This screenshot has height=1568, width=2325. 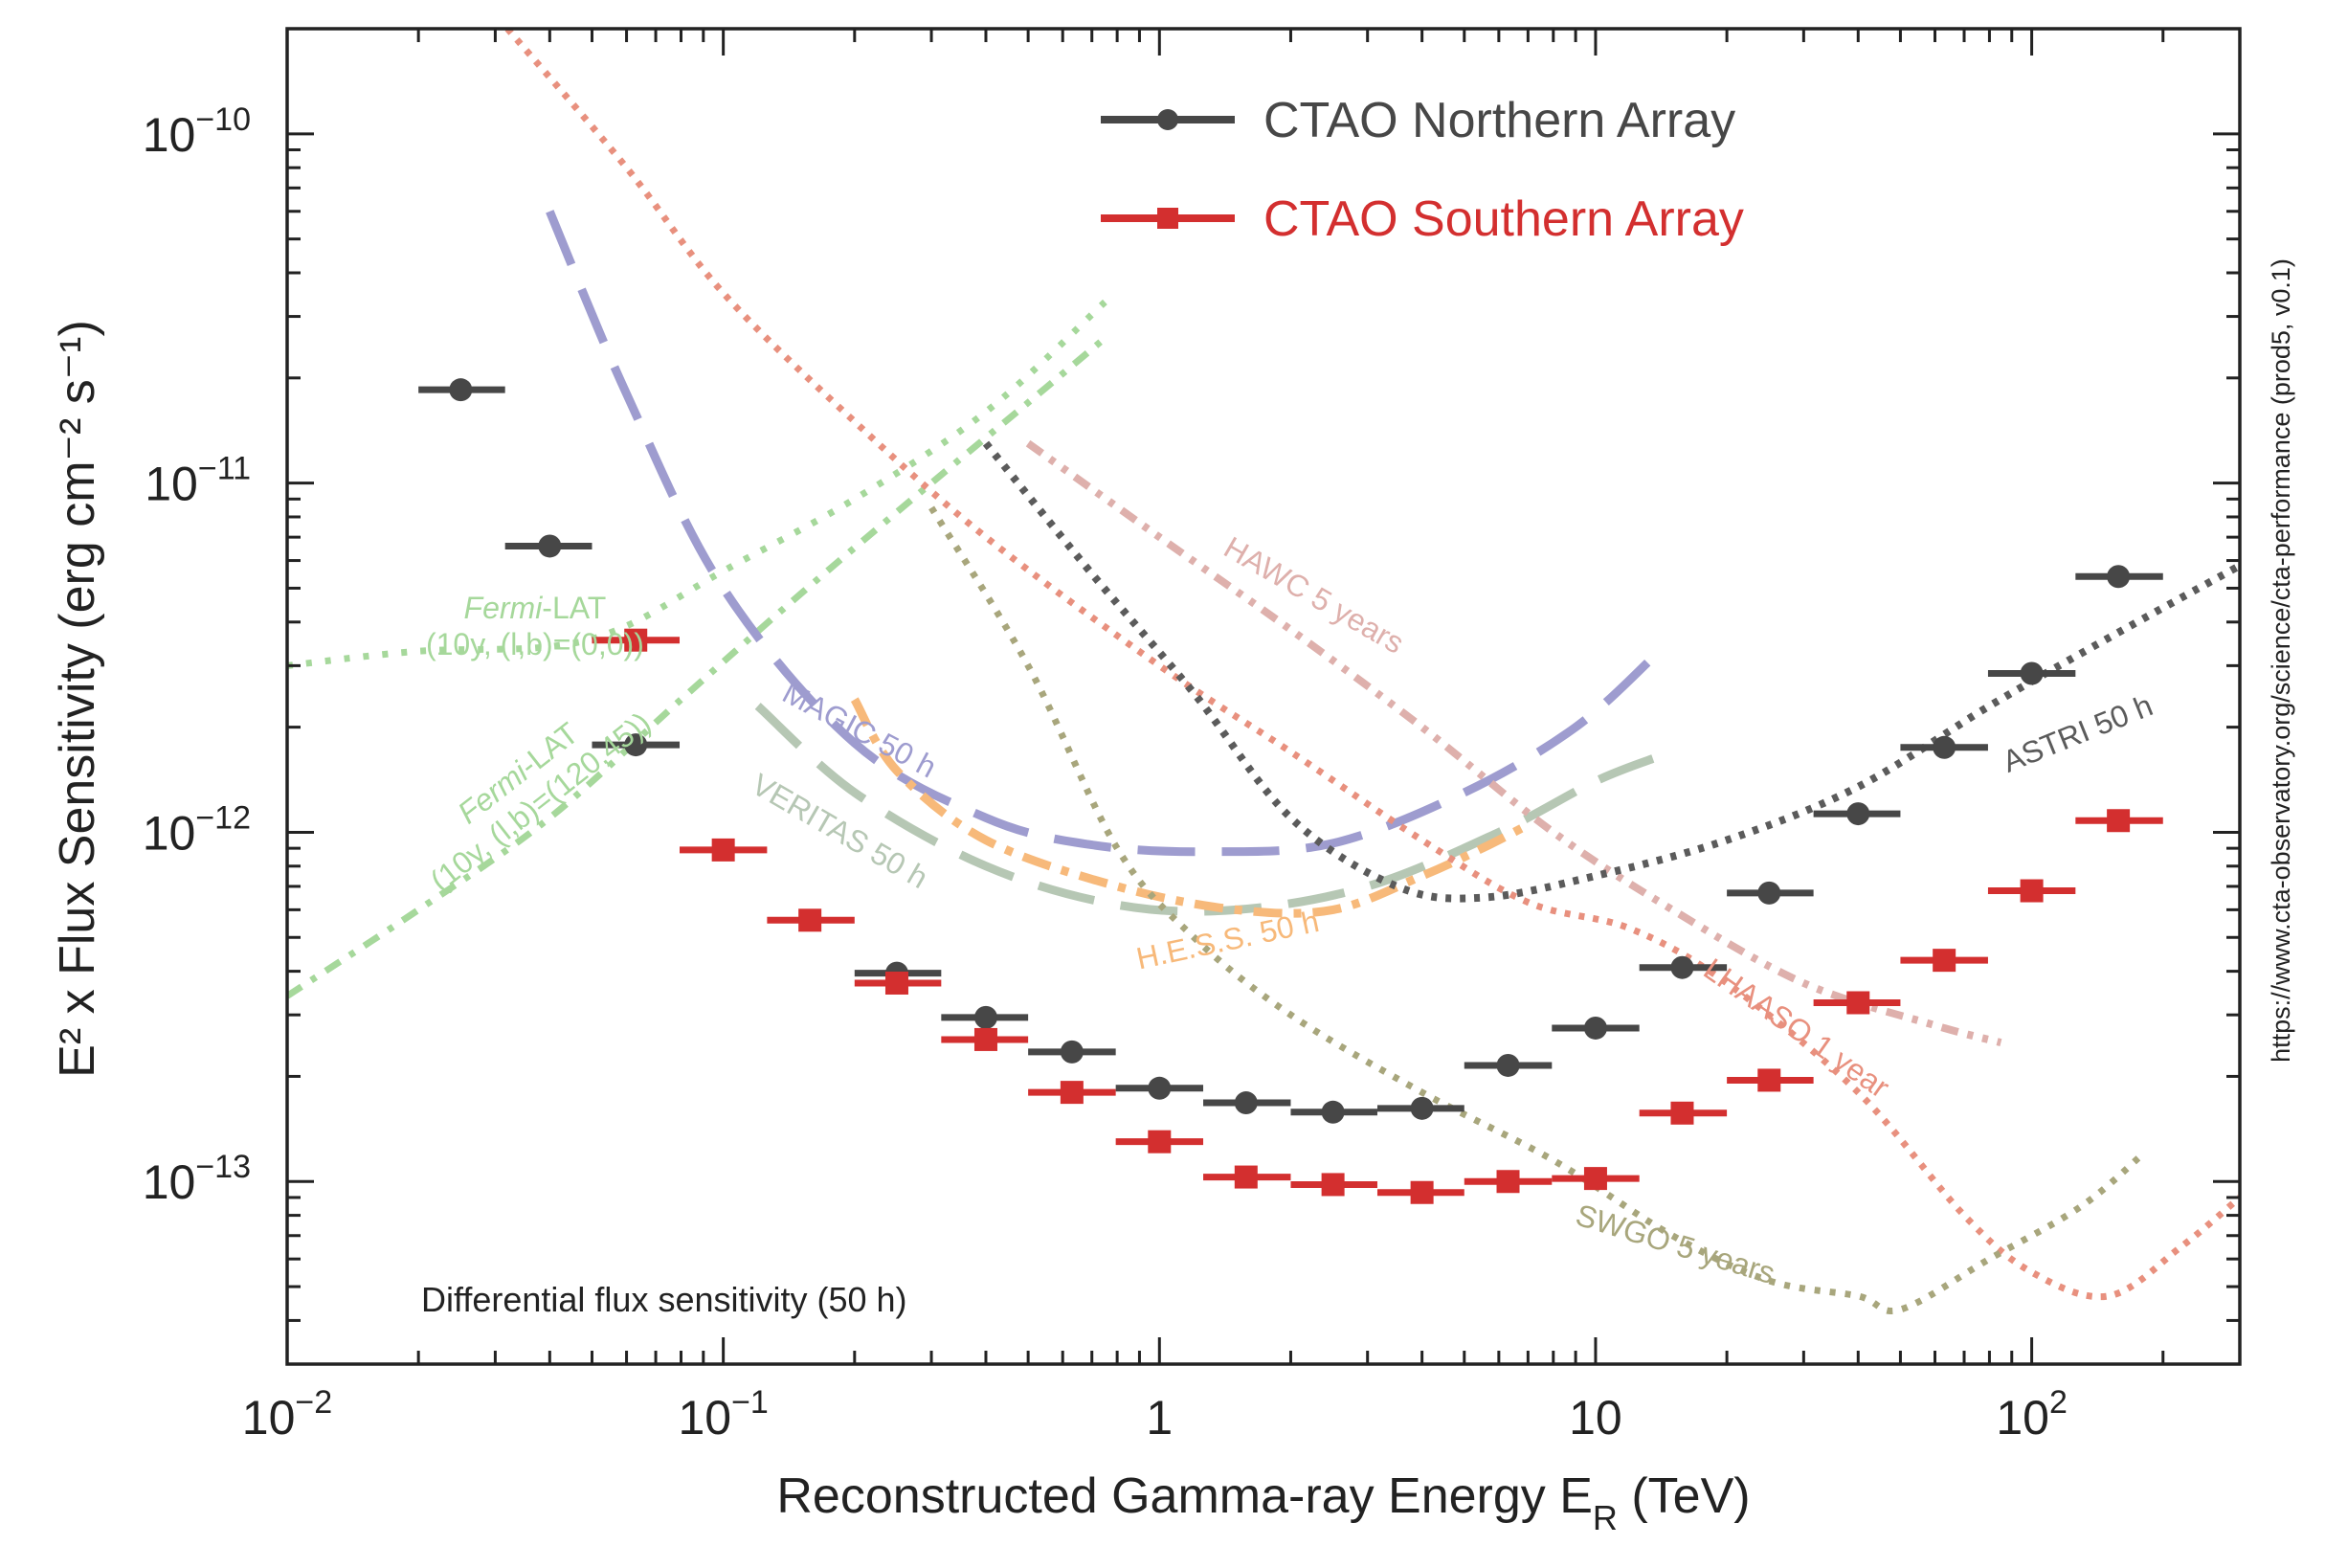 What do you see at coordinates (535, 644) in the screenshot?
I see `fermi-lat-galactic-label: (10y, (l,b)=(0,0))` at bounding box center [535, 644].